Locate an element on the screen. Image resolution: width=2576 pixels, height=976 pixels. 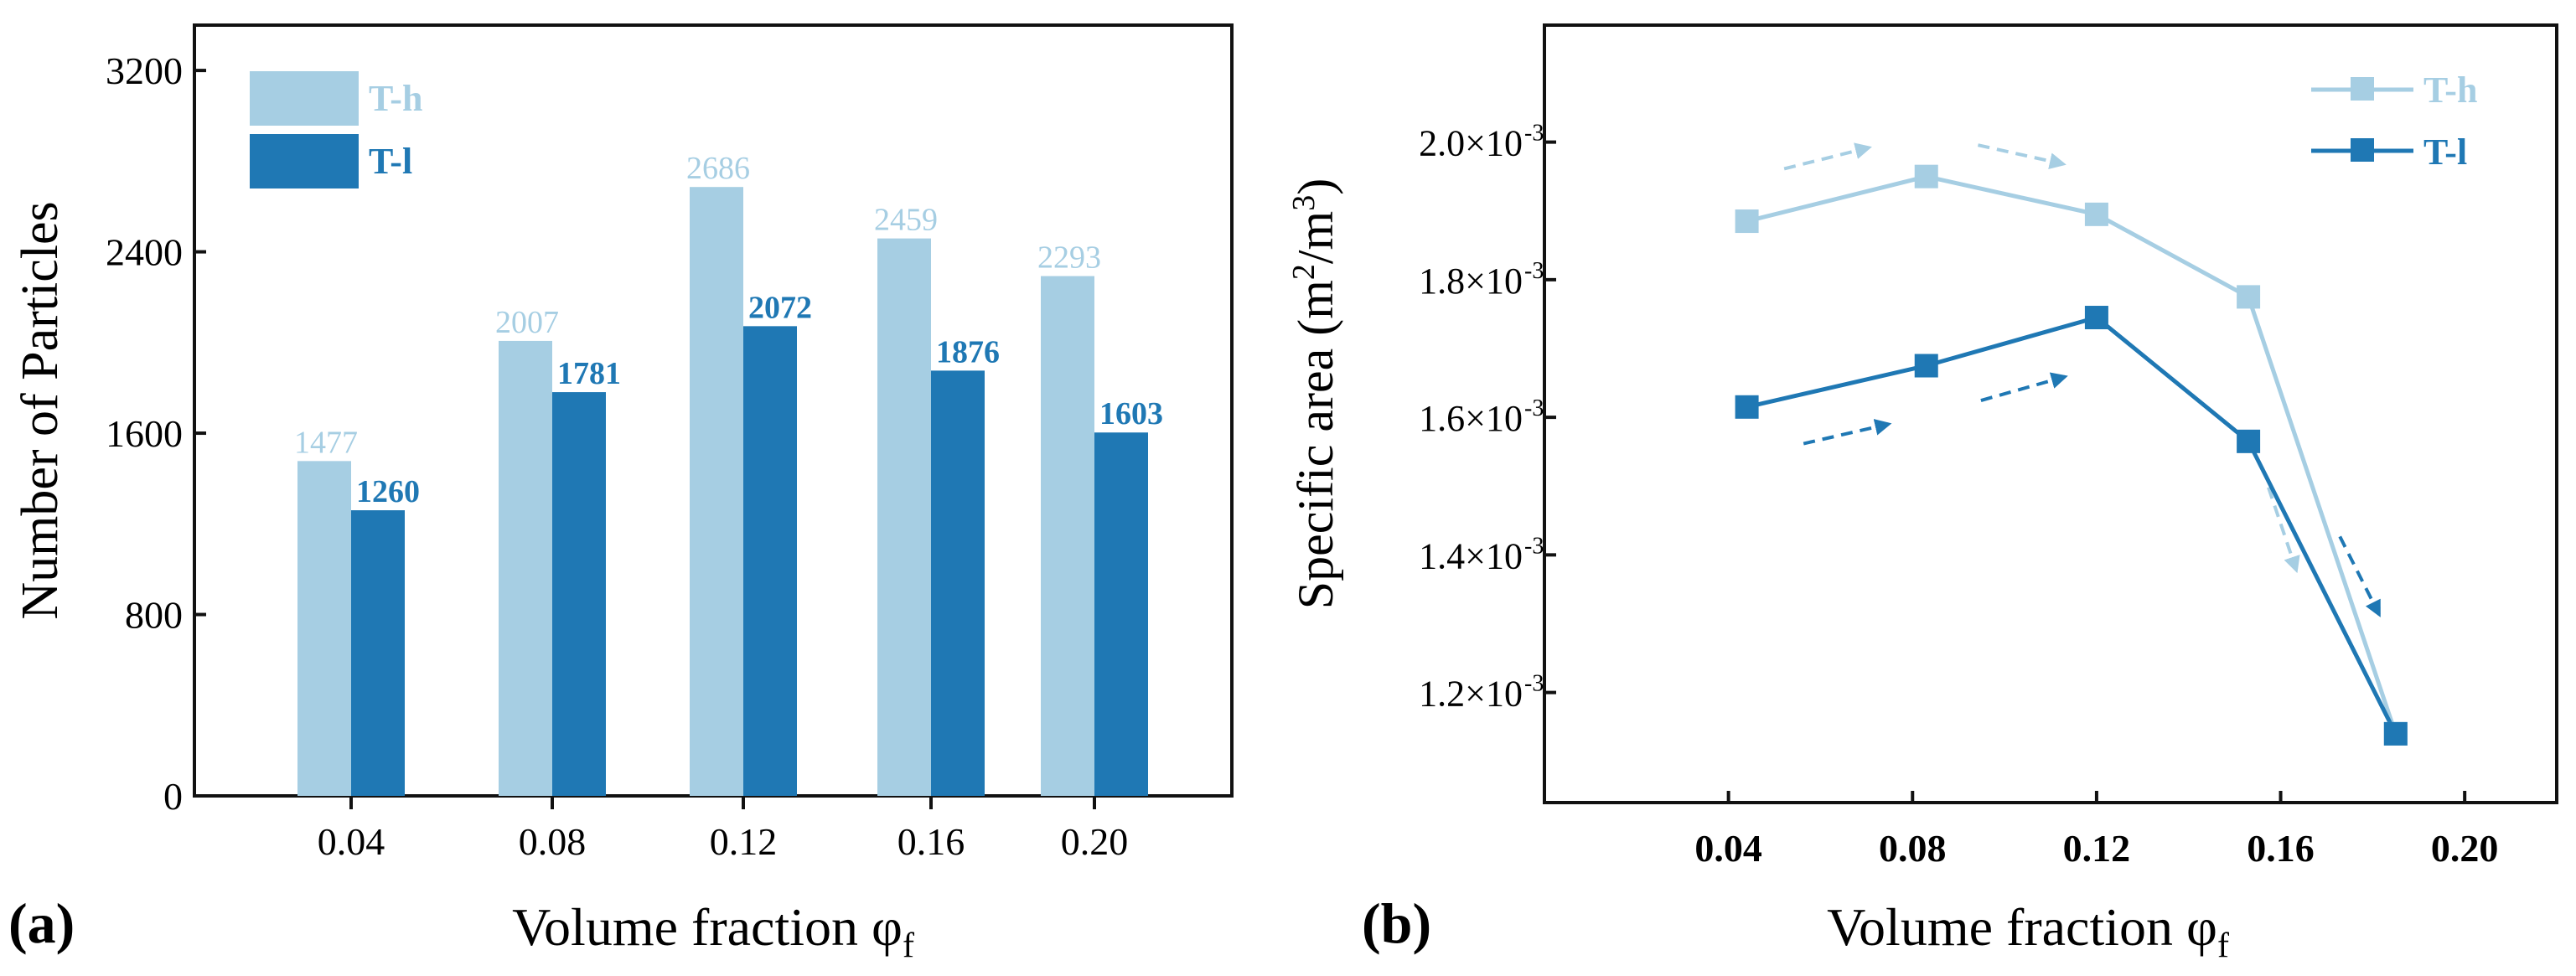
data-label-t-h-0.04: 1477 is located at coordinates (326, 442).